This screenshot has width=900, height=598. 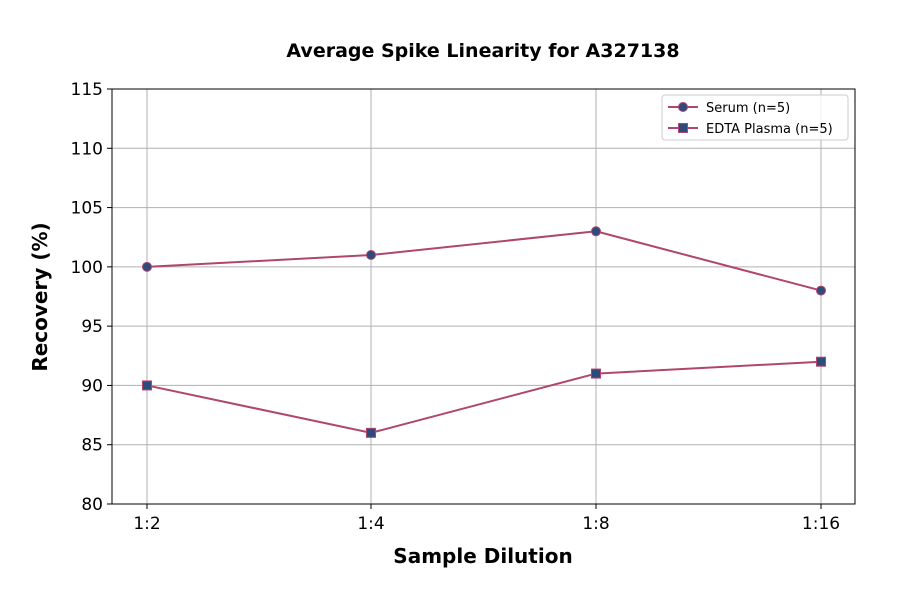 What do you see at coordinates (146, 524) in the screenshot?
I see `x-tick-label: 1:2` at bounding box center [146, 524].